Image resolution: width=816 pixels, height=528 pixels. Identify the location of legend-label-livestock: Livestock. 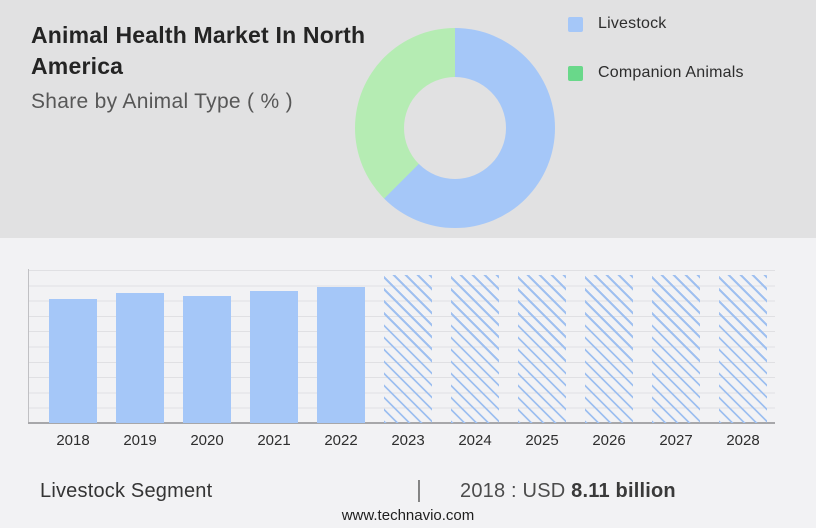
(632, 23).